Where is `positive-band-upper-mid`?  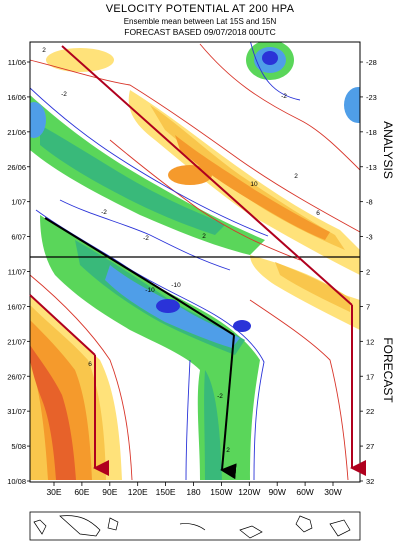 positive-band-upper-mid is located at coordinates (247, 177).